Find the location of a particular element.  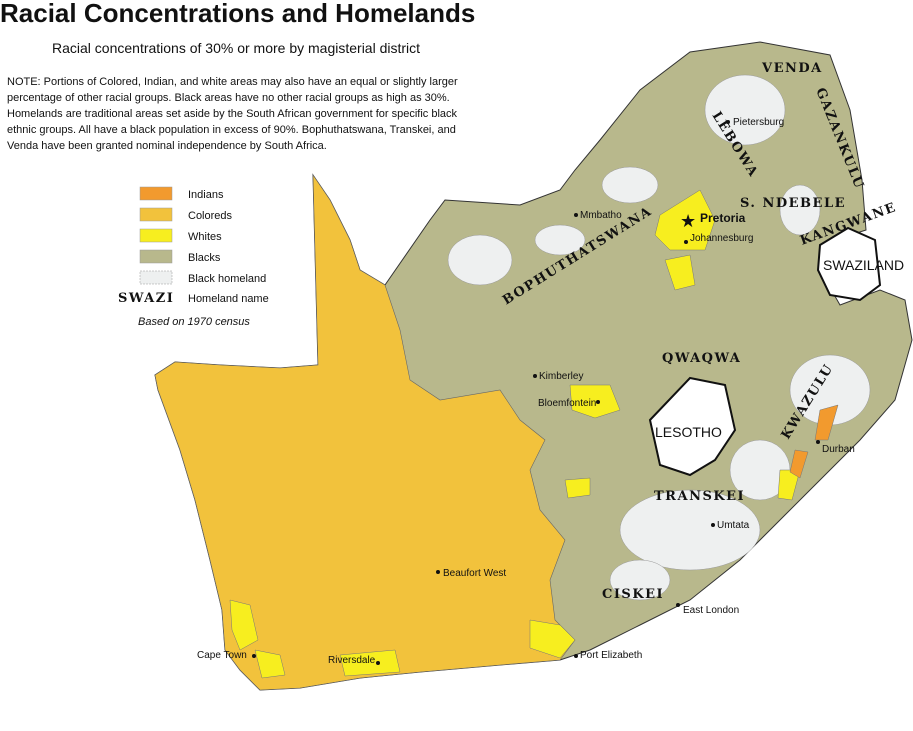

legend-label: Indians is located at coordinates (206, 195).